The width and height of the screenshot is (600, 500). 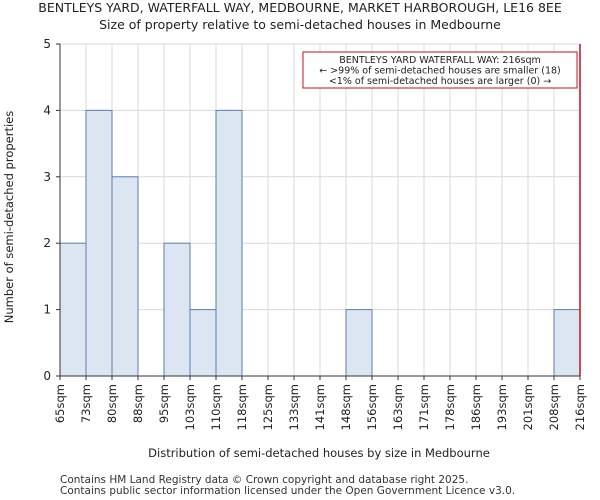 What do you see at coordinates (450, 407) in the screenshot?
I see `x-tick-label: 178sqm` at bounding box center [450, 407].